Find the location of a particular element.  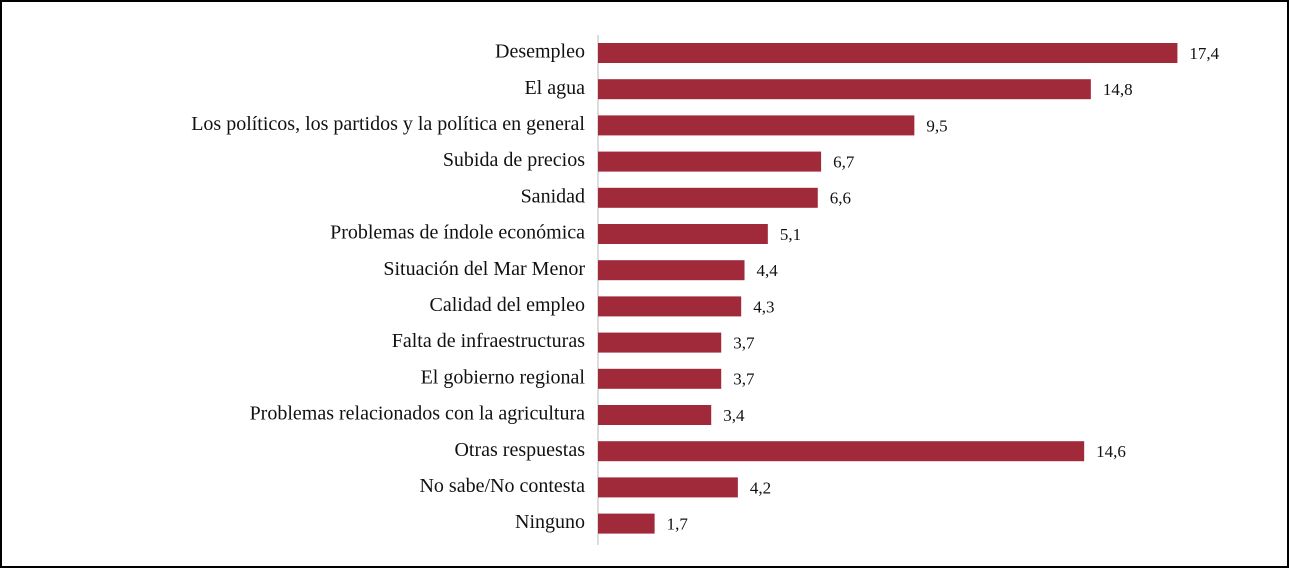

category-label: Subida de precios is located at coordinates (514, 160).